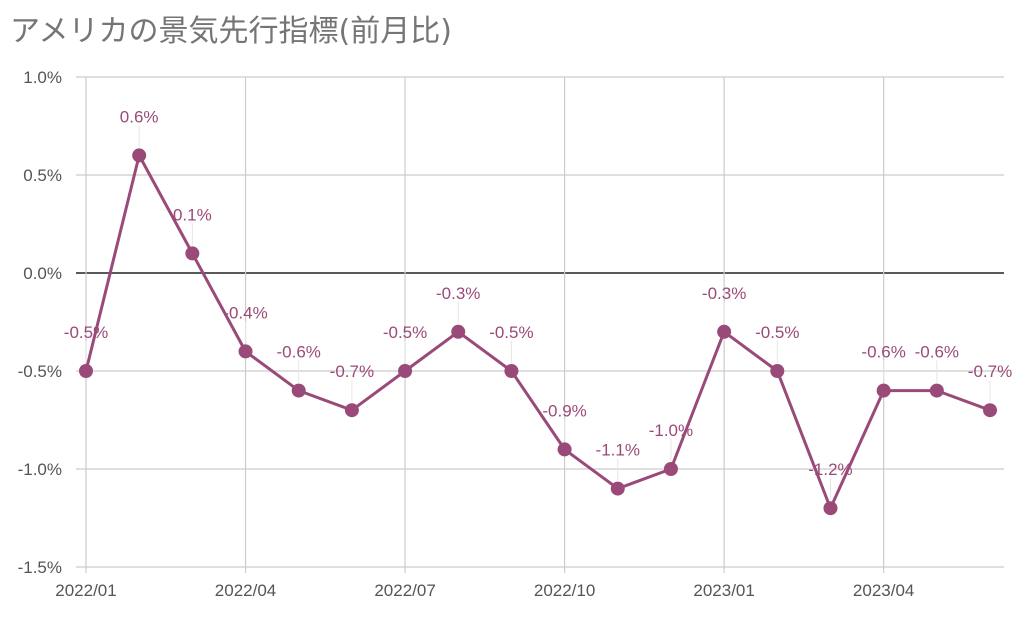  I want to click on y-tick-label: -1.5%, so click(40, 567).